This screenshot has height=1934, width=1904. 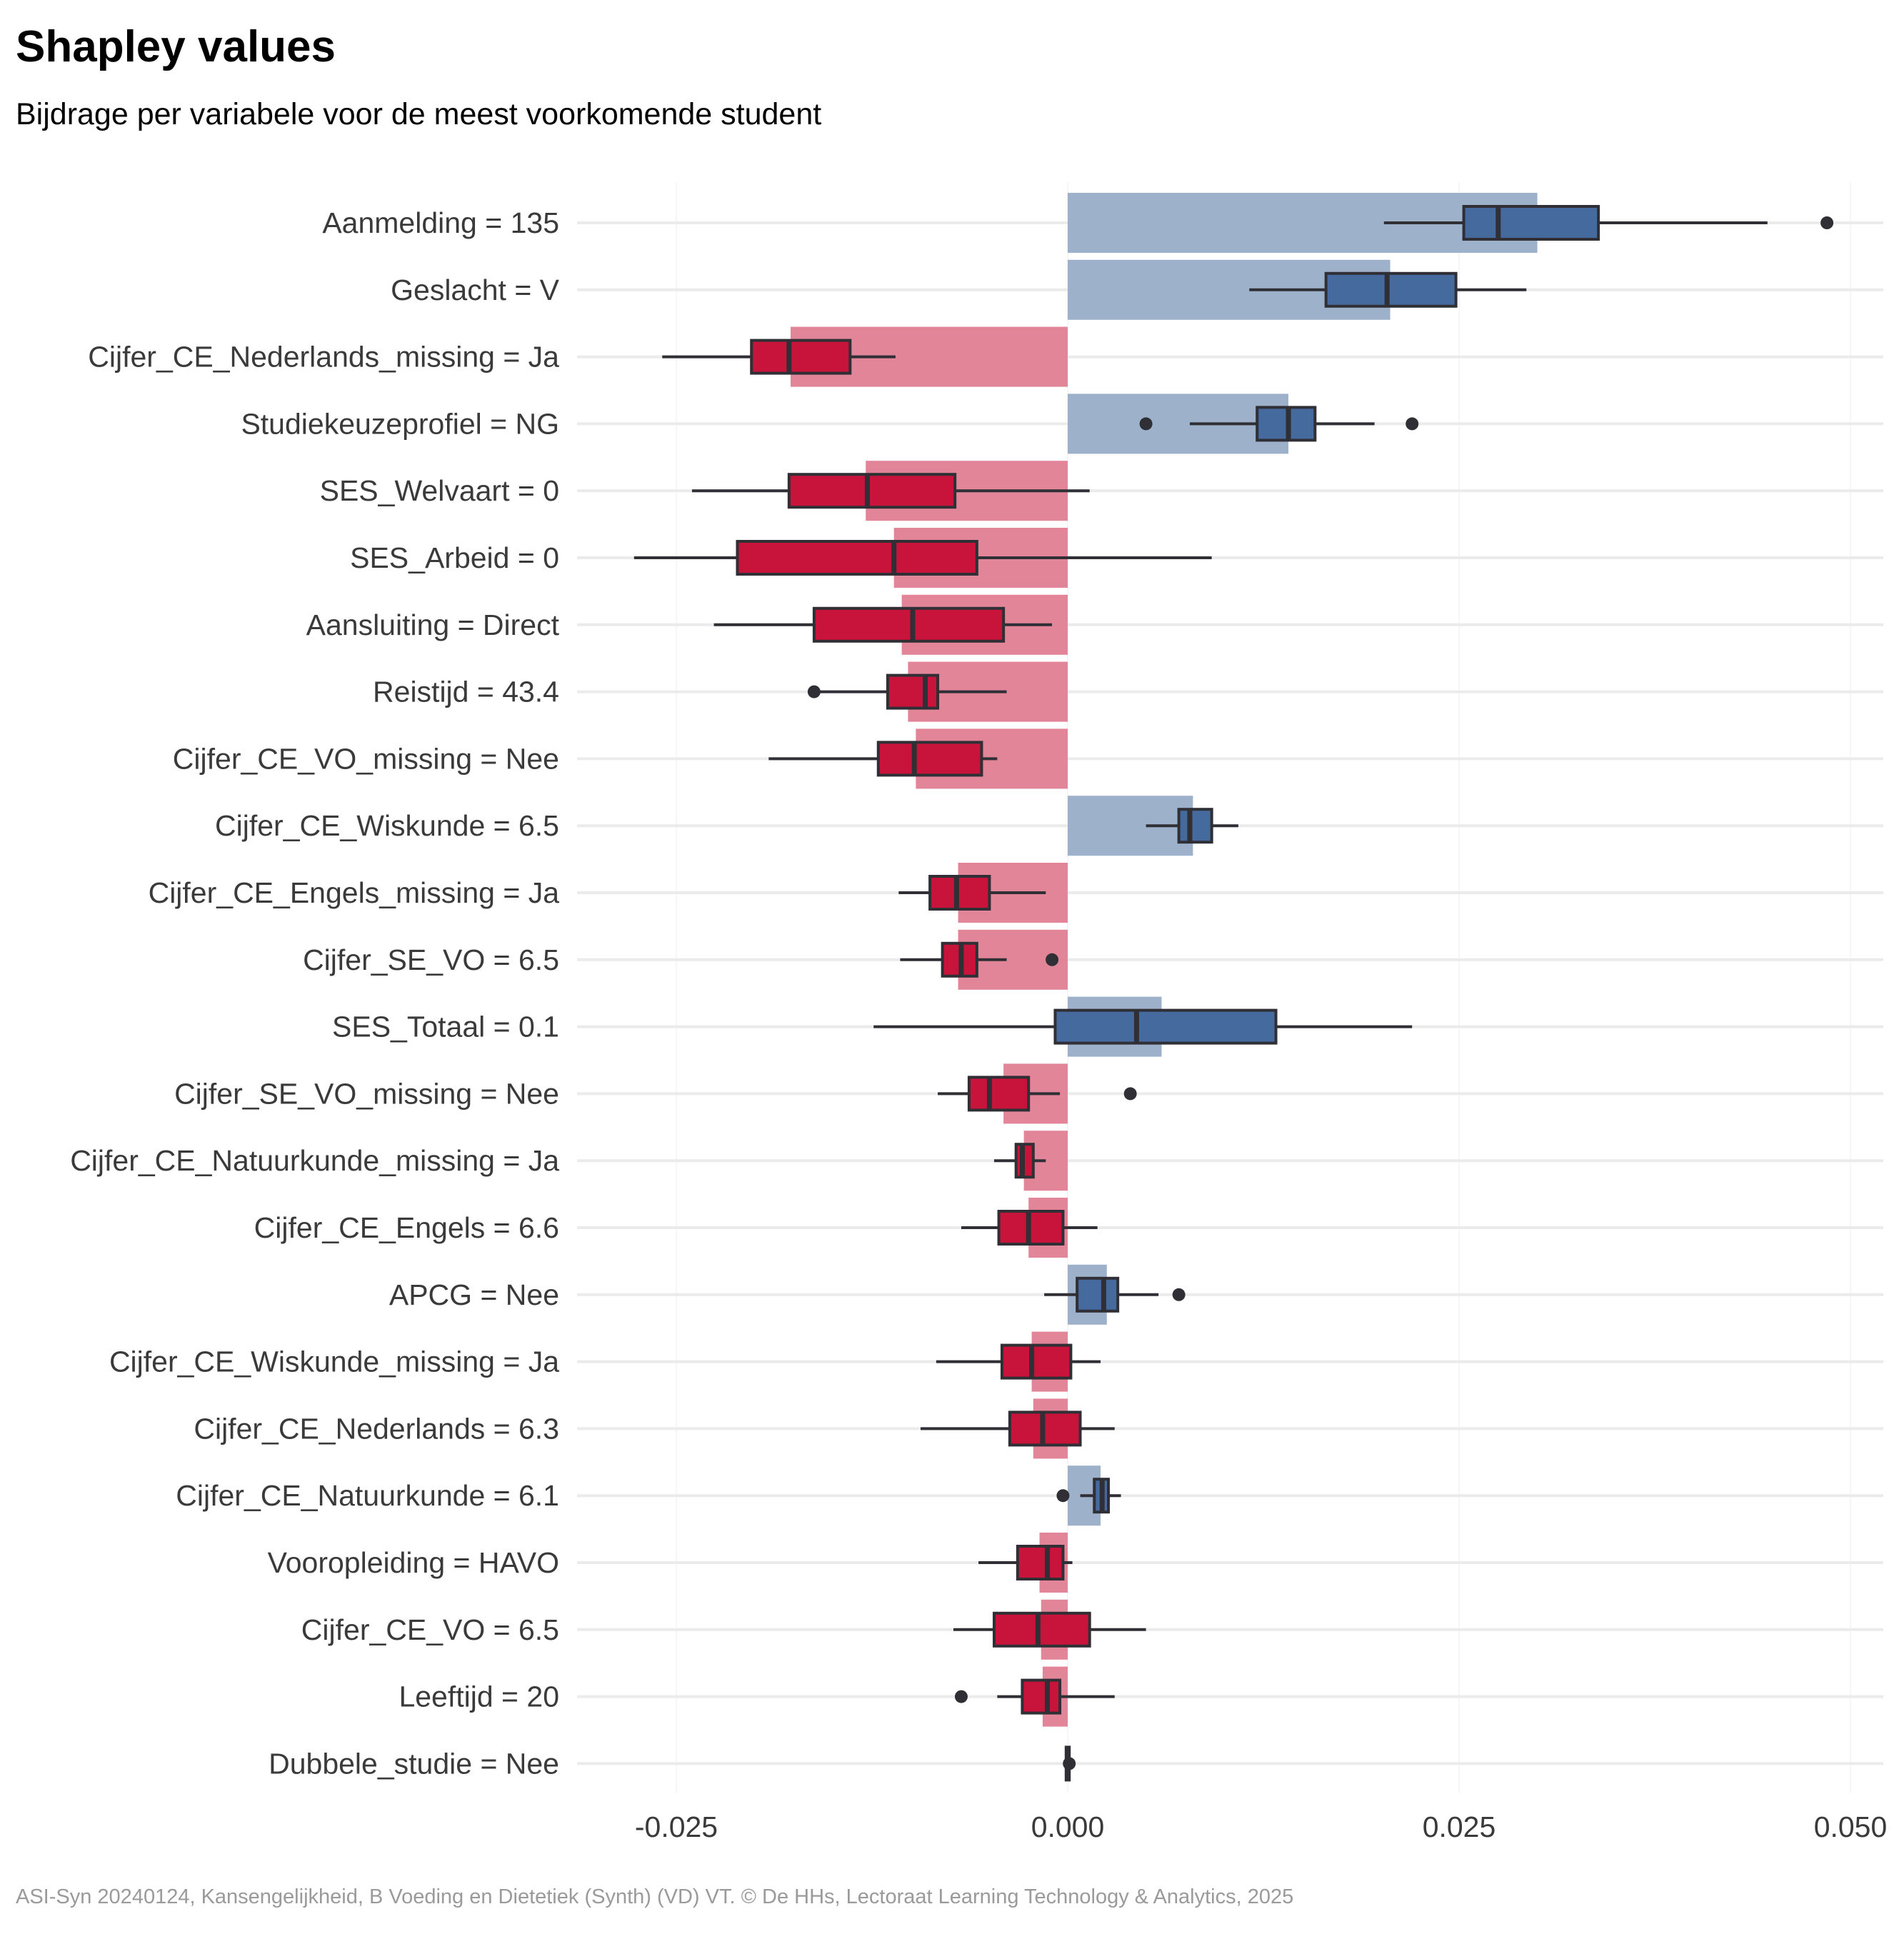 What do you see at coordinates (474, 1295) in the screenshot?
I see `y-tick-label: APCG = Nee` at bounding box center [474, 1295].